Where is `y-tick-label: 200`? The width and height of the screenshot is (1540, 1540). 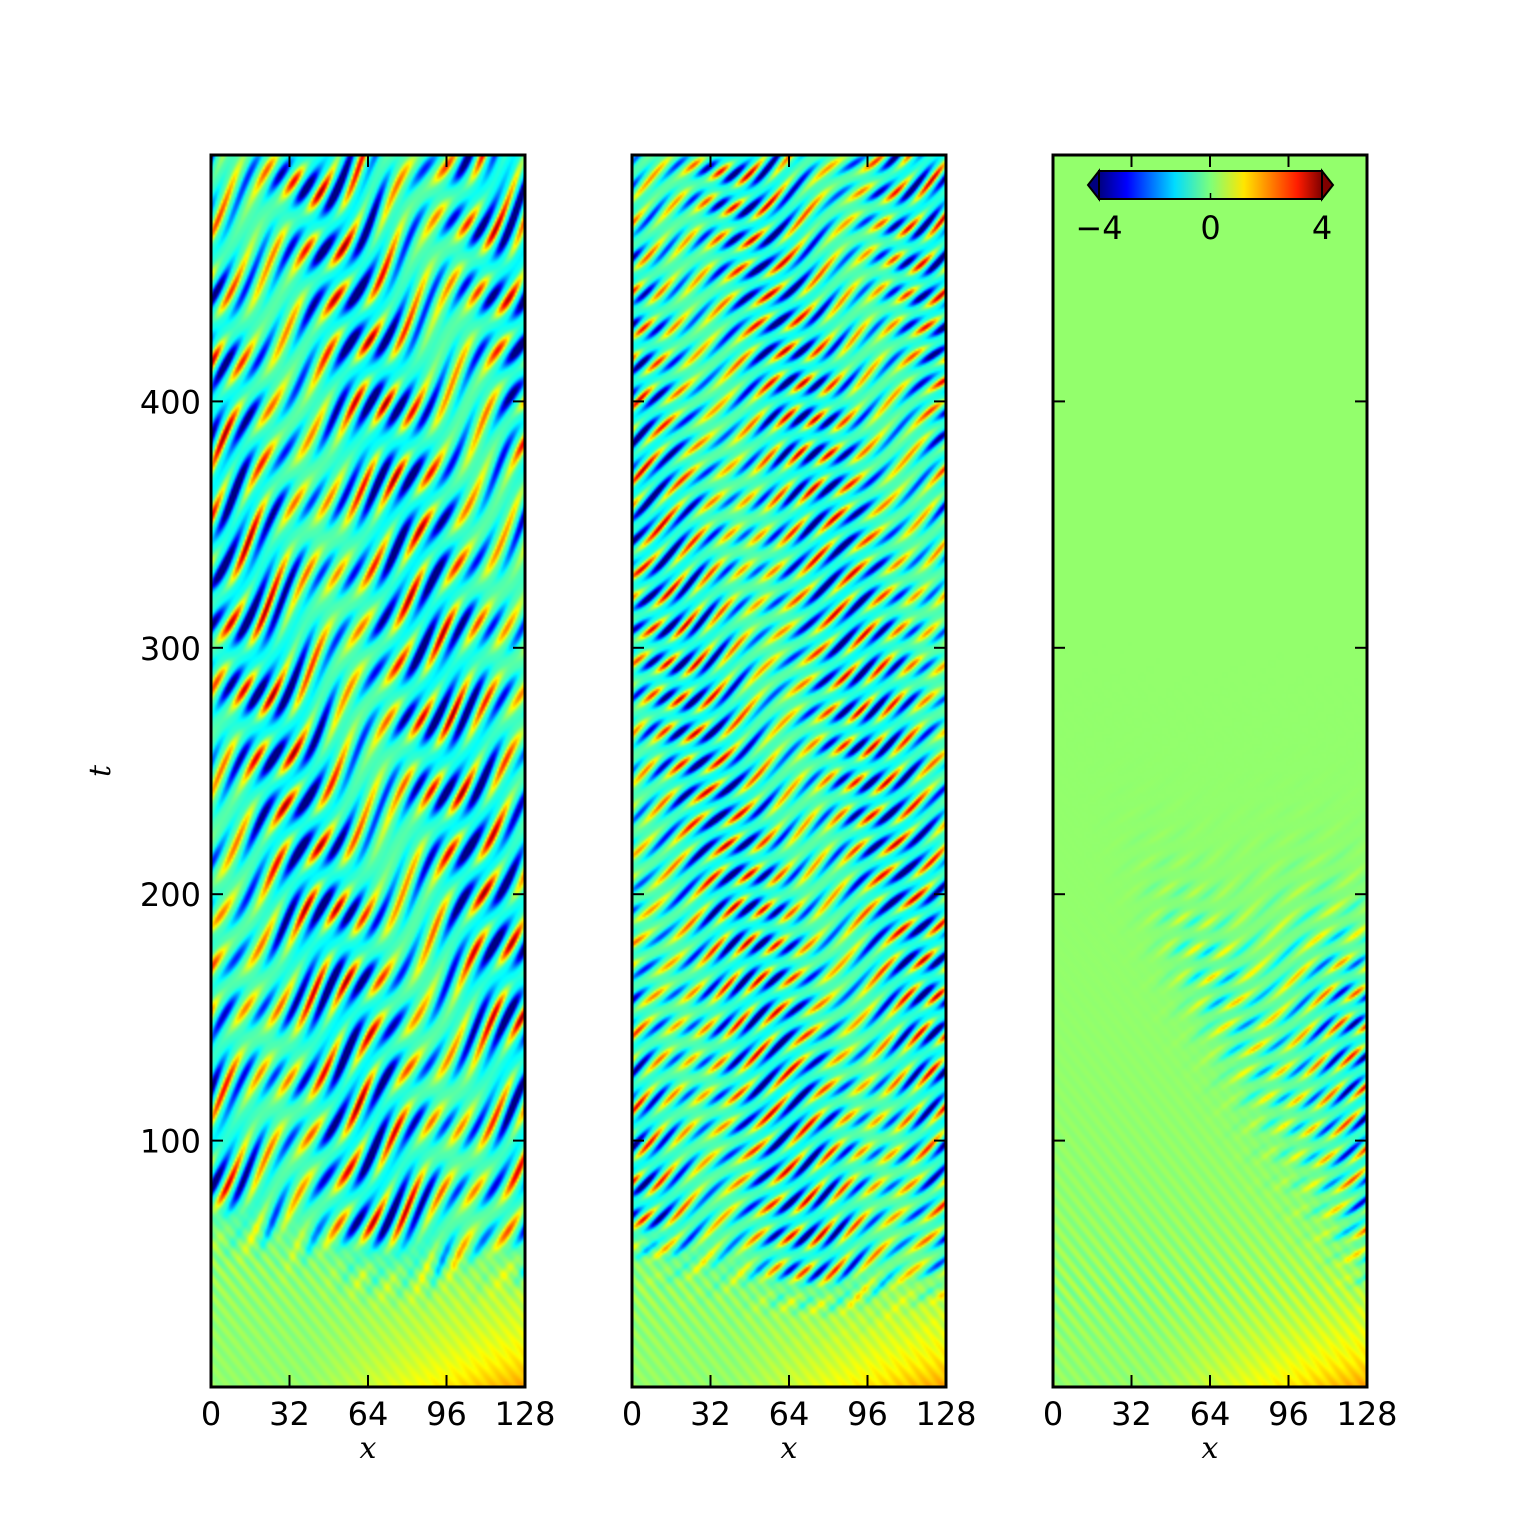
y-tick-label: 200 is located at coordinates (170, 895).